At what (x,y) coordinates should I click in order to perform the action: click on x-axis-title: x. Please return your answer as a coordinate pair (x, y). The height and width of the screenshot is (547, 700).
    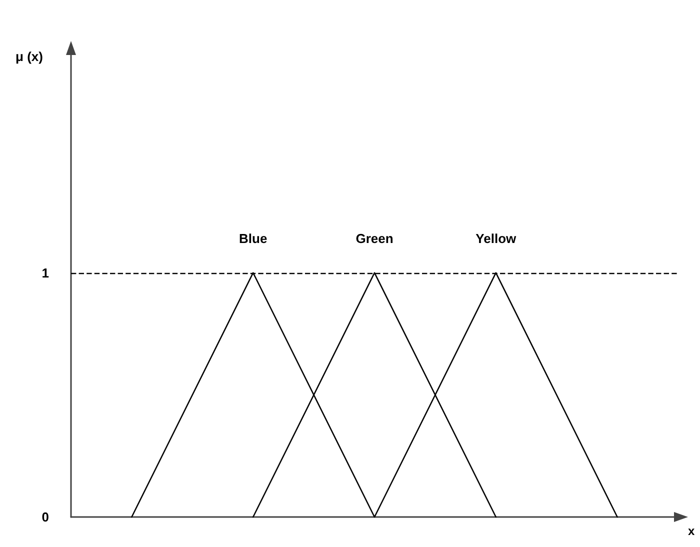
    Looking at the image, I should click on (691, 531).